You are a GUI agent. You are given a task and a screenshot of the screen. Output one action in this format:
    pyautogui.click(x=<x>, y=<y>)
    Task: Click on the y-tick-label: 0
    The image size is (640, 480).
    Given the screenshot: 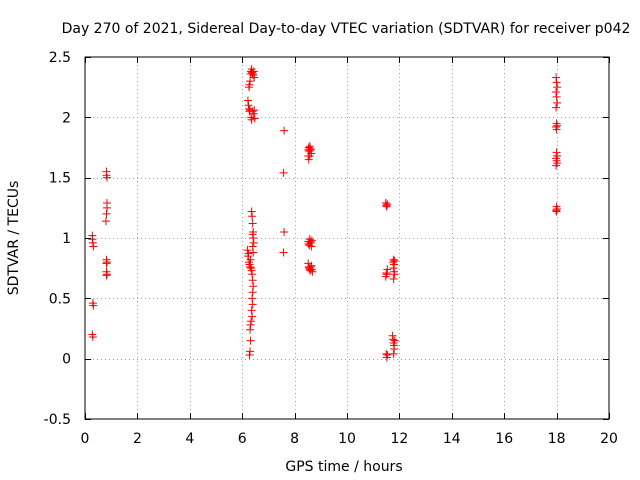 What is the action you would take?
    pyautogui.click(x=66, y=360)
    